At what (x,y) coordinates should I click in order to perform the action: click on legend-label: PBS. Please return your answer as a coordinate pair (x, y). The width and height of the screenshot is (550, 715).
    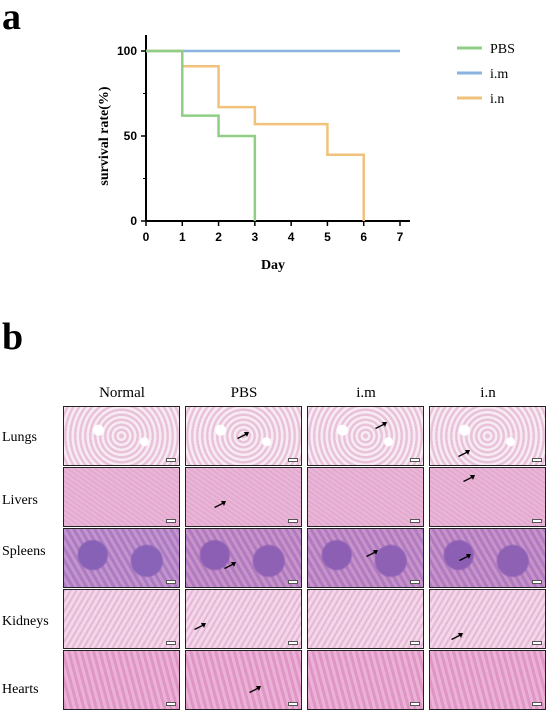
    Looking at the image, I should click on (502, 49).